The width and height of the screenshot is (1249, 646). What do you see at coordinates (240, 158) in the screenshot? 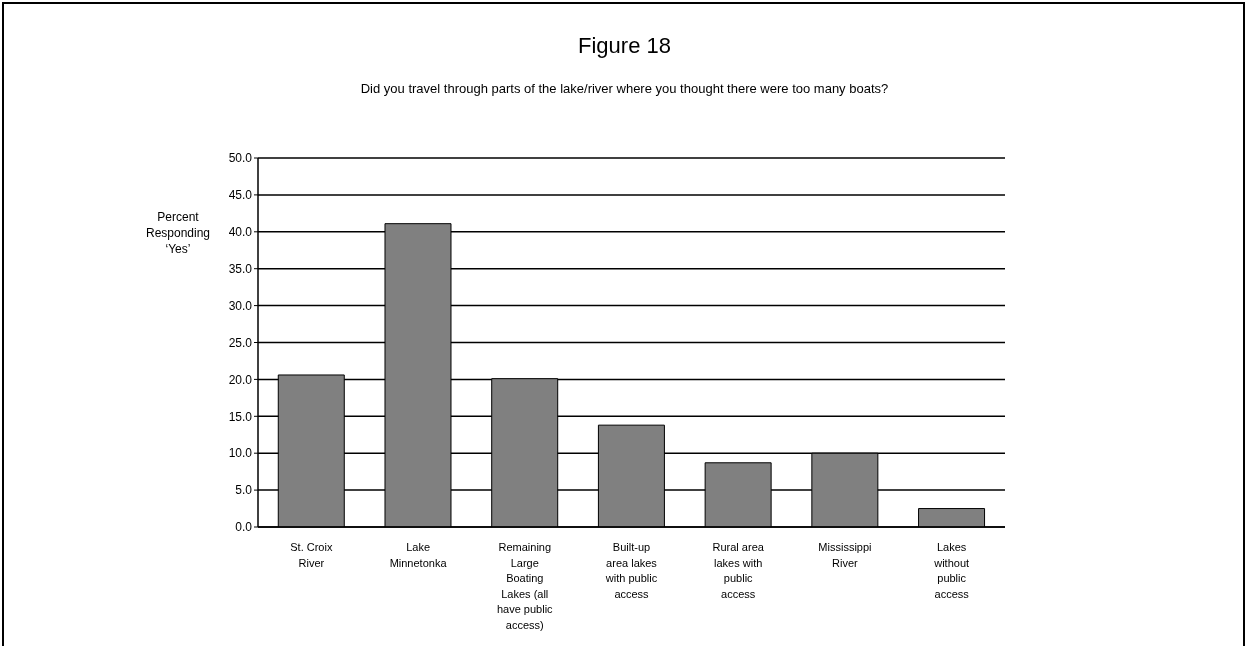
I see `y-tick-label: 50.0` at bounding box center [240, 158].